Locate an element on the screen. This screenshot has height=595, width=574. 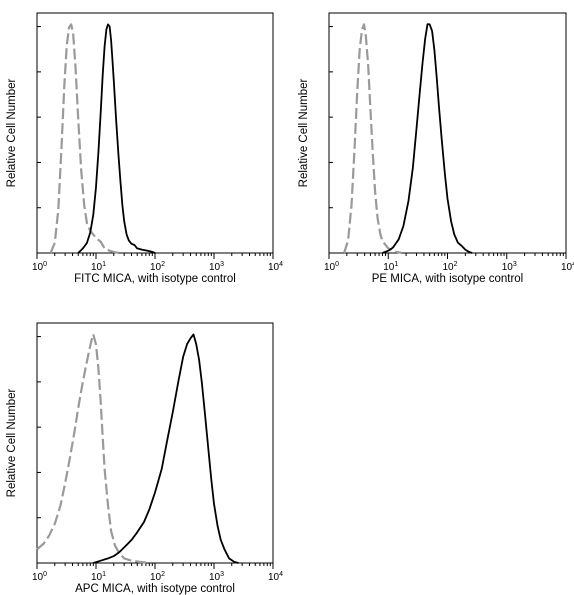
x-axis-label: PE MICA, with isotype control is located at coordinates (447, 279).